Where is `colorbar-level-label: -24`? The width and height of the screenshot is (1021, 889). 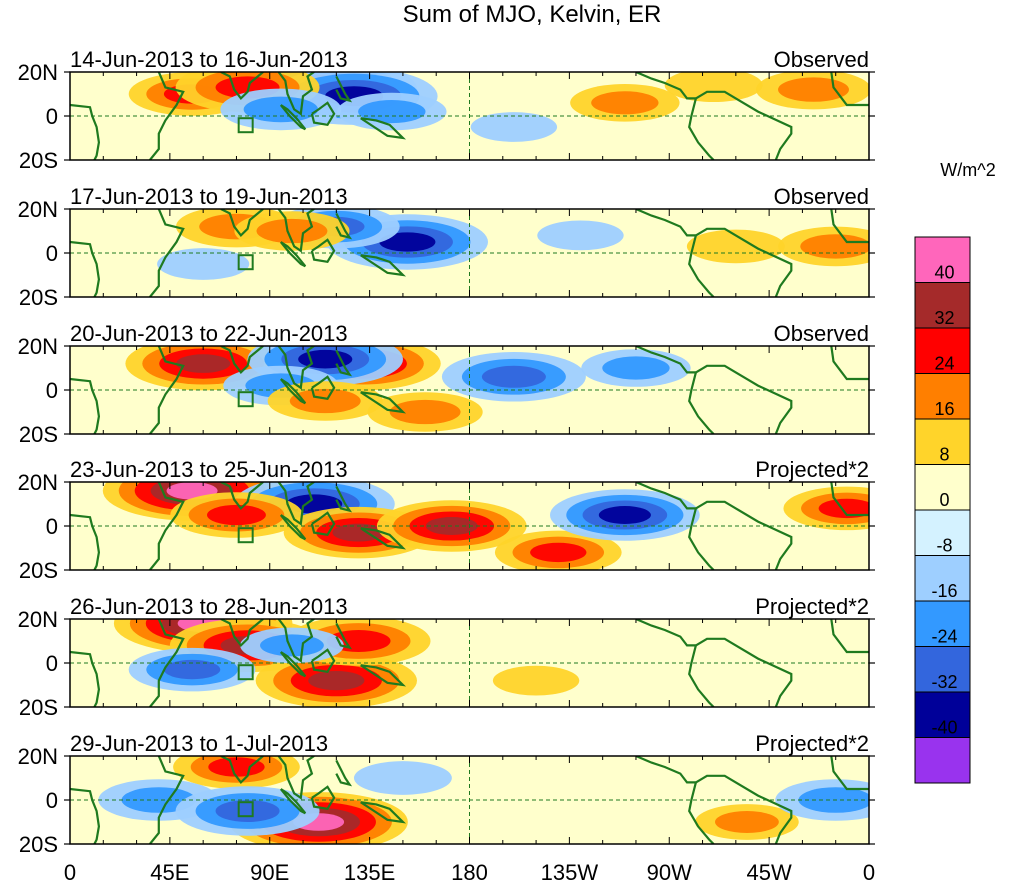 colorbar-level-label: -24 is located at coordinates (944, 637).